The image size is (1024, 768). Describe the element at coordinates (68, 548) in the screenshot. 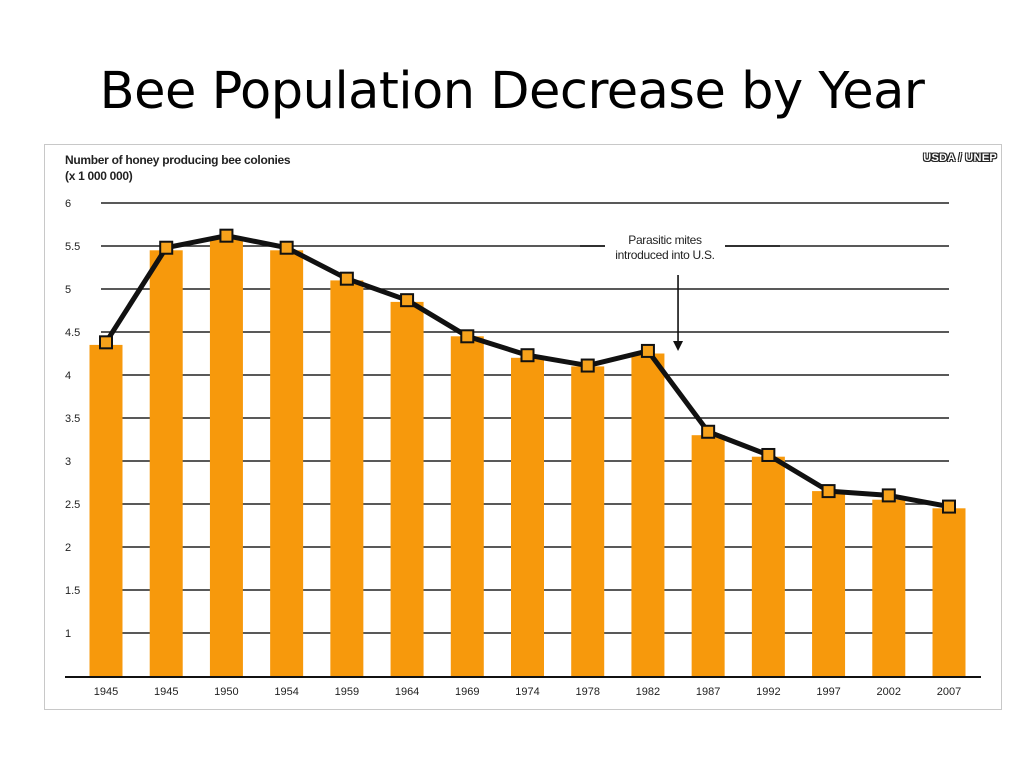

I see `y-tick-label: 2` at that location.